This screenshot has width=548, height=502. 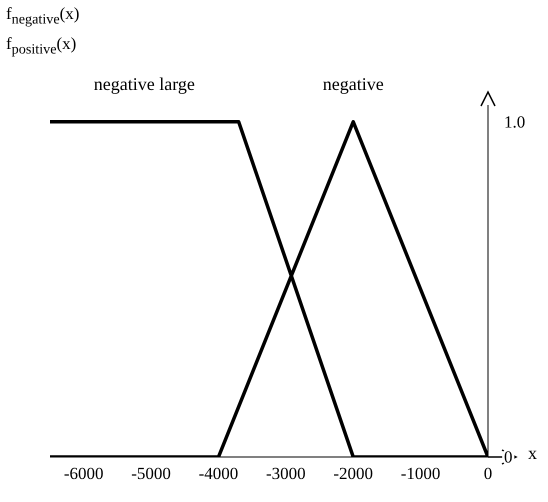 I want to click on text: f$_{positive}$(x), so click(x=41, y=46).